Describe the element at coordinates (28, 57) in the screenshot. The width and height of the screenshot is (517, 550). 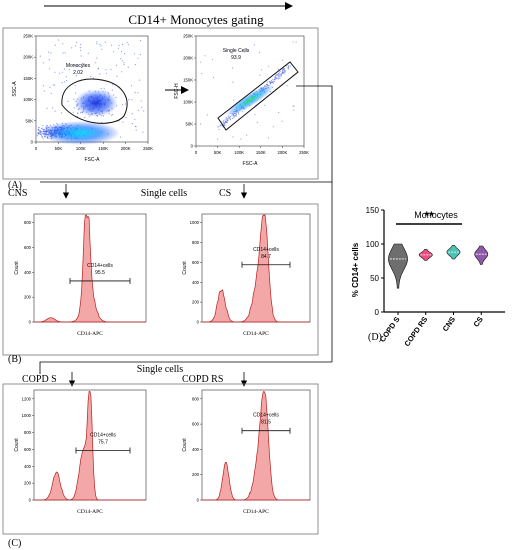
I see `y-tick-label: 200K` at that location.